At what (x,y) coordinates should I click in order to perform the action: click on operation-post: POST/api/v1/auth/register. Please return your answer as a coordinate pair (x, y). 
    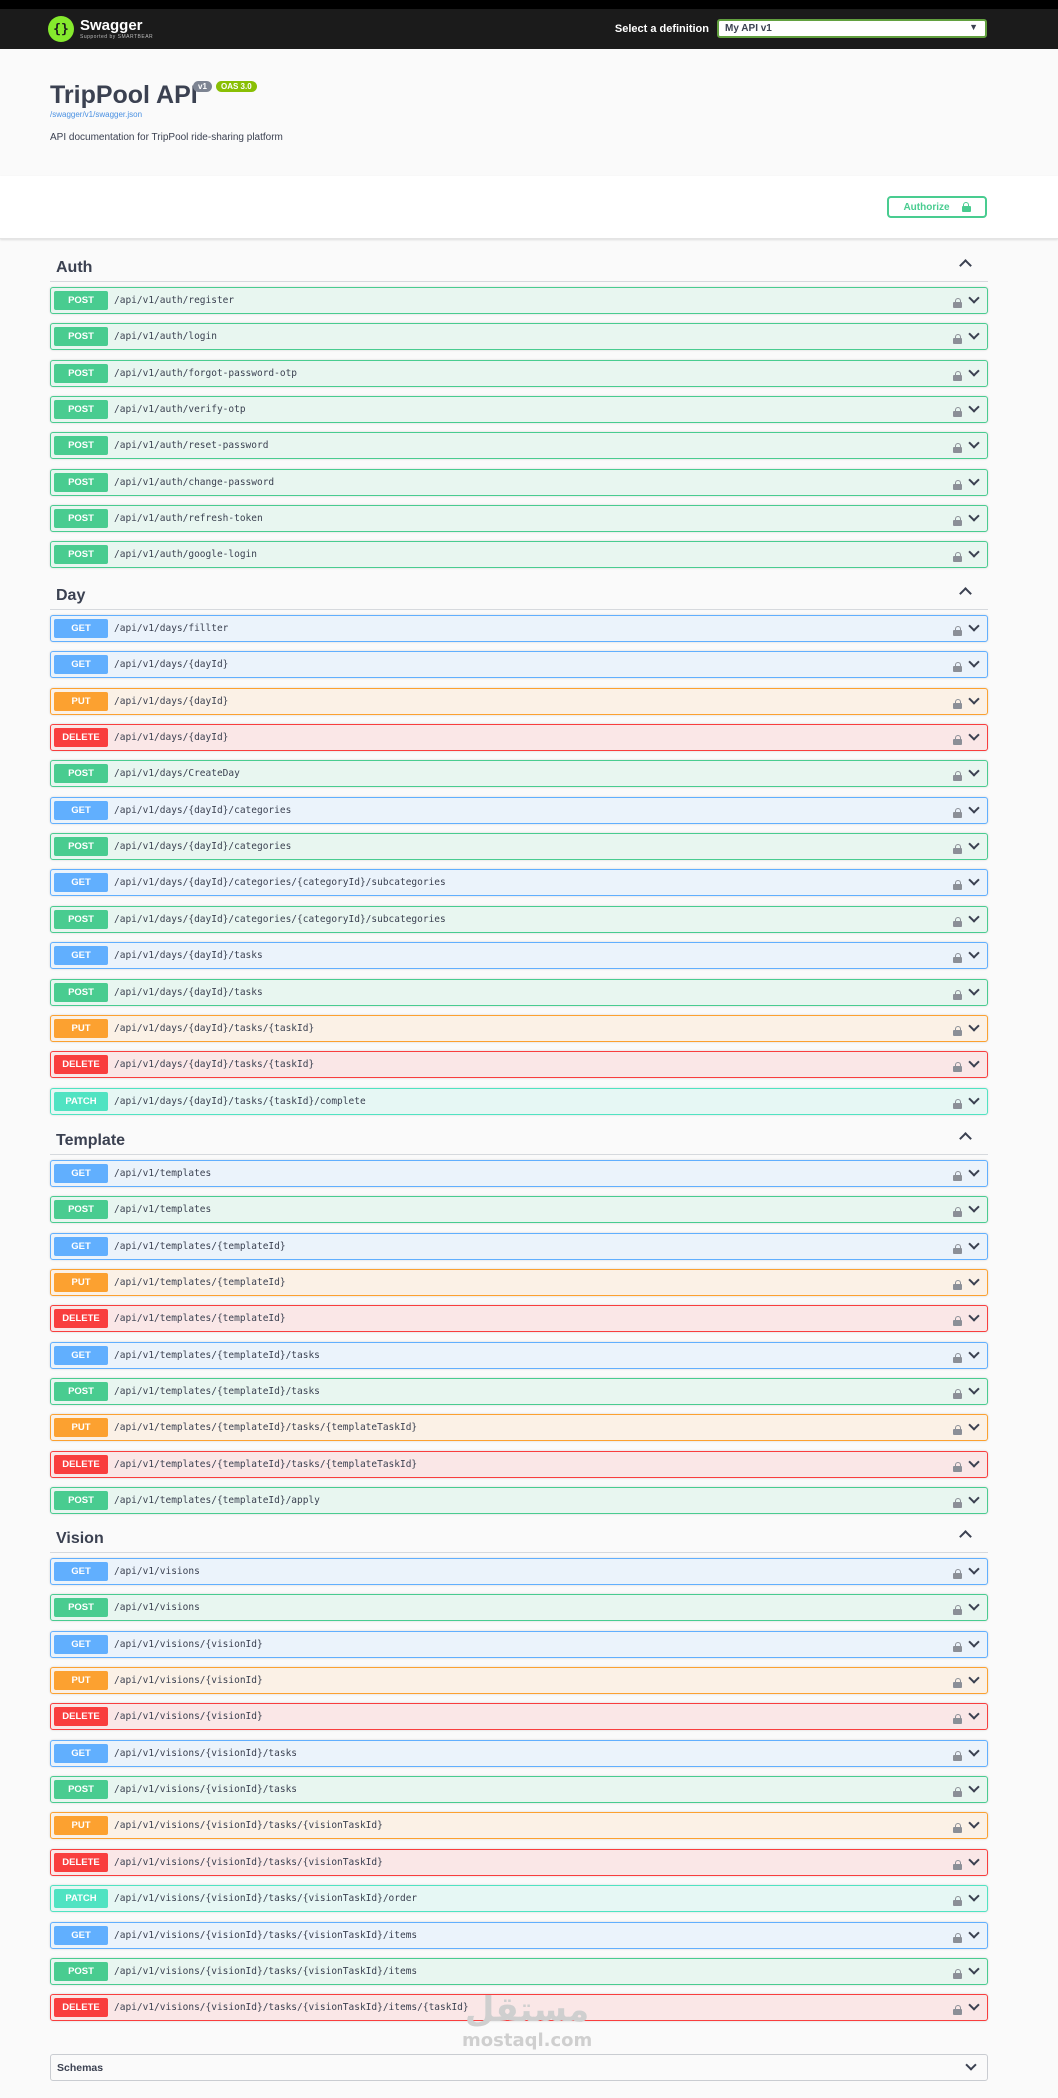
    Looking at the image, I should click on (519, 300).